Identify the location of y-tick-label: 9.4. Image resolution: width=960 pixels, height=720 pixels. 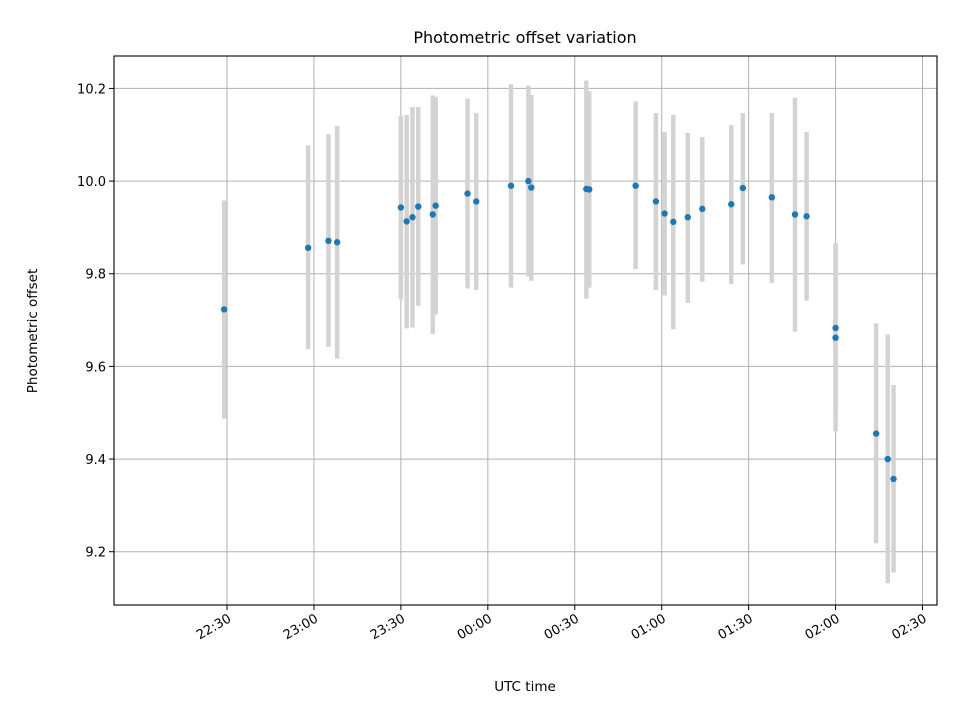
(95, 460).